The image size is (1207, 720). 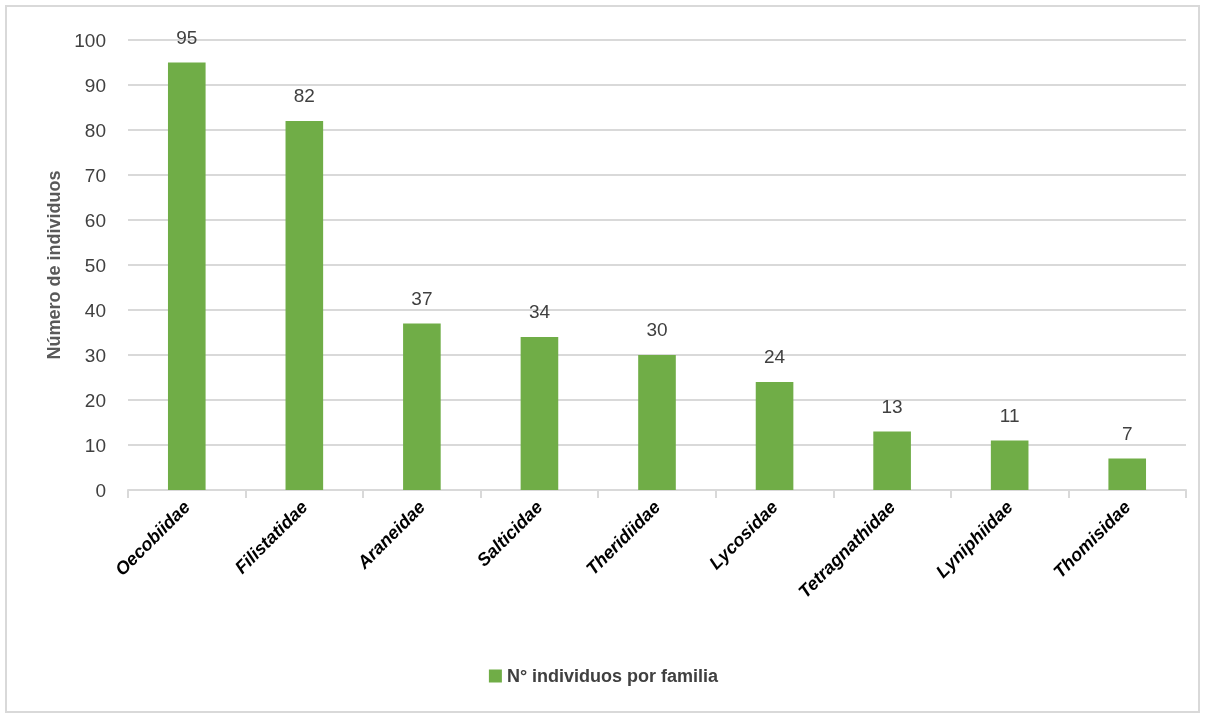 What do you see at coordinates (95, 445) in the screenshot?
I see `y-tick-label: 10` at bounding box center [95, 445].